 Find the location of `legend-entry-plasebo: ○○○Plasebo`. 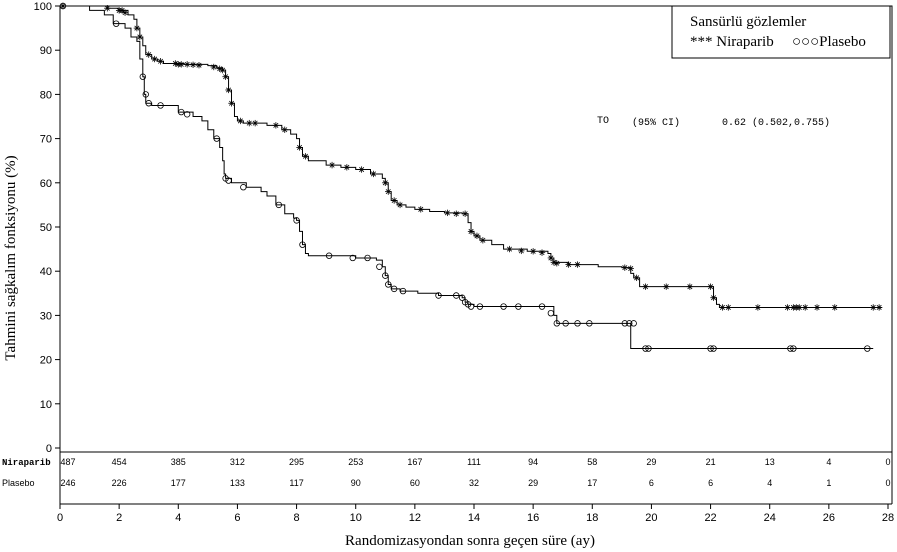

legend-entry-plasebo: ○○○Plasebo is located at coordinates (829, 42).